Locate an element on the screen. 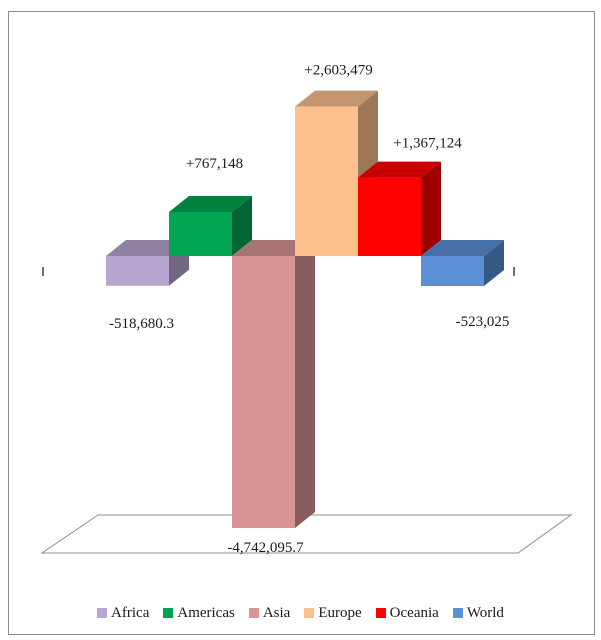 The height and width of the screenshot is (640, 601). legend-item-africa: Africa is located at coordinates (123, 613).